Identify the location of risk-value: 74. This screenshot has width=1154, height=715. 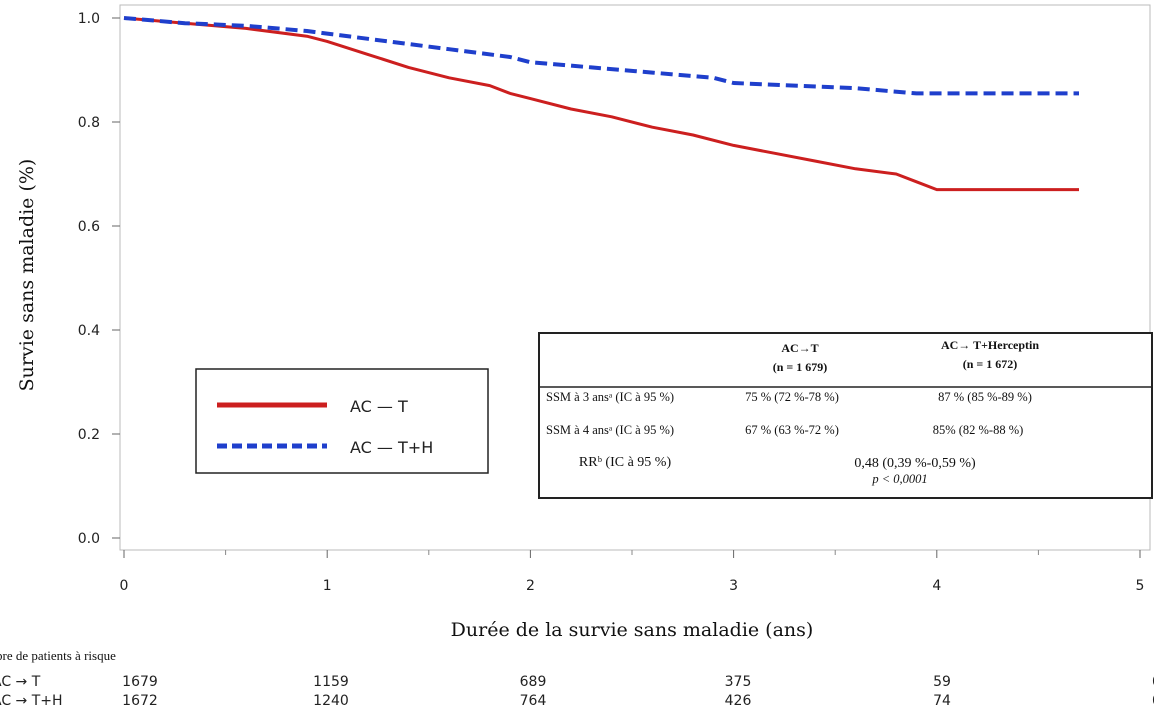
(942, 701).